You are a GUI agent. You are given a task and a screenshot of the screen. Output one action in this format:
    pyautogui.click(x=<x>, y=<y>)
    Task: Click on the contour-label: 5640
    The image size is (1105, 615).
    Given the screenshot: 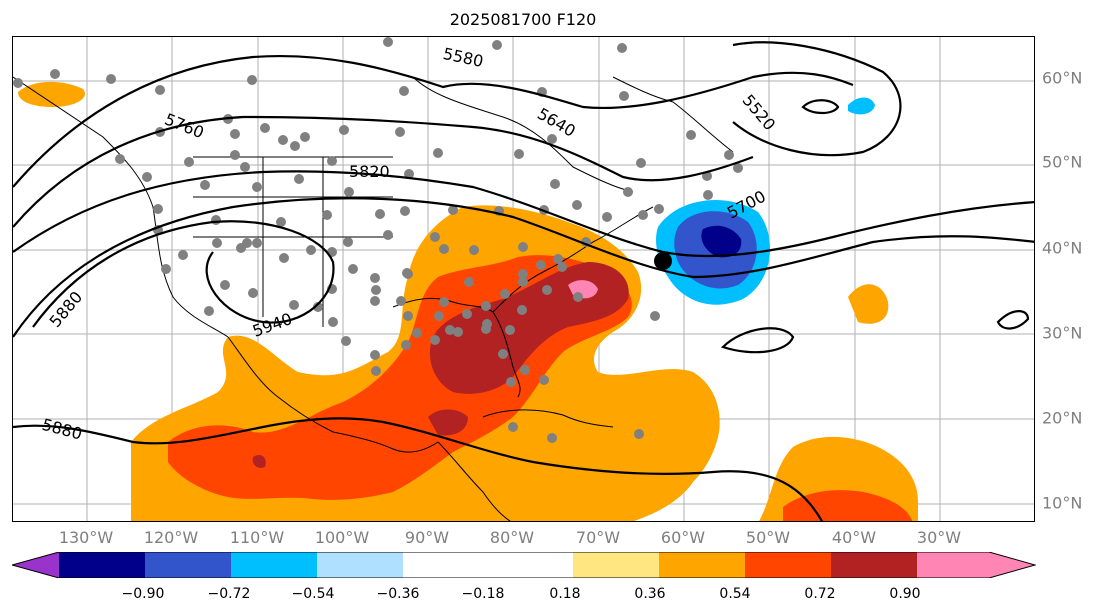 What is the action you would take?
    pyautogui.click(x=556, y=122)
    